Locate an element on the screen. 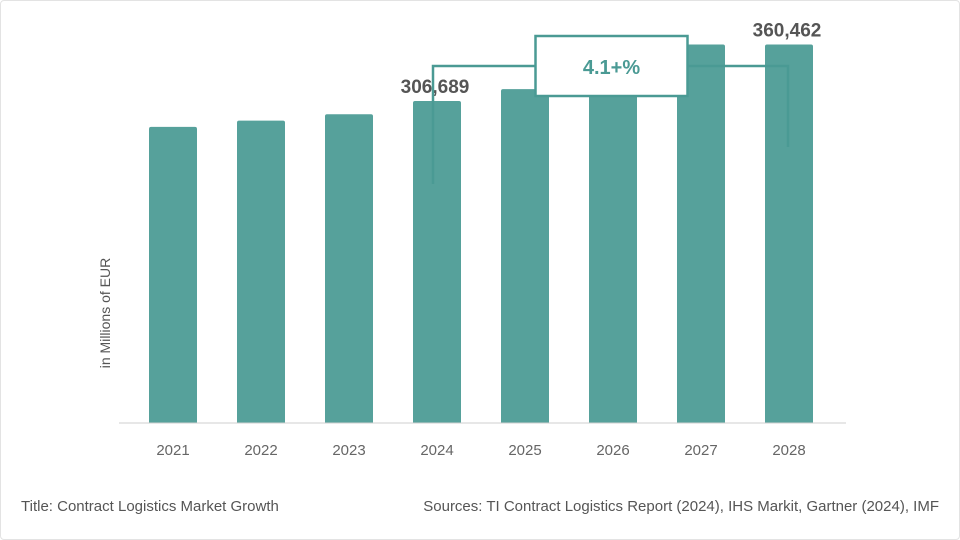 The height and width of the screenshot is (540, 960). x-tick-2021: 2021 is located at coordinates (172, 450).